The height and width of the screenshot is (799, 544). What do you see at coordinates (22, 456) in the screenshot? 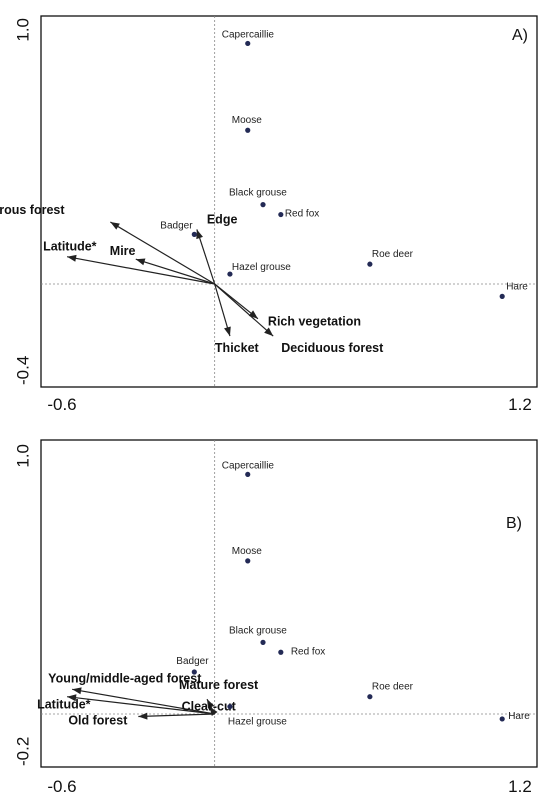
I see `panel-b-y-tick-top: 1.0` at bounding box center [22, 456].